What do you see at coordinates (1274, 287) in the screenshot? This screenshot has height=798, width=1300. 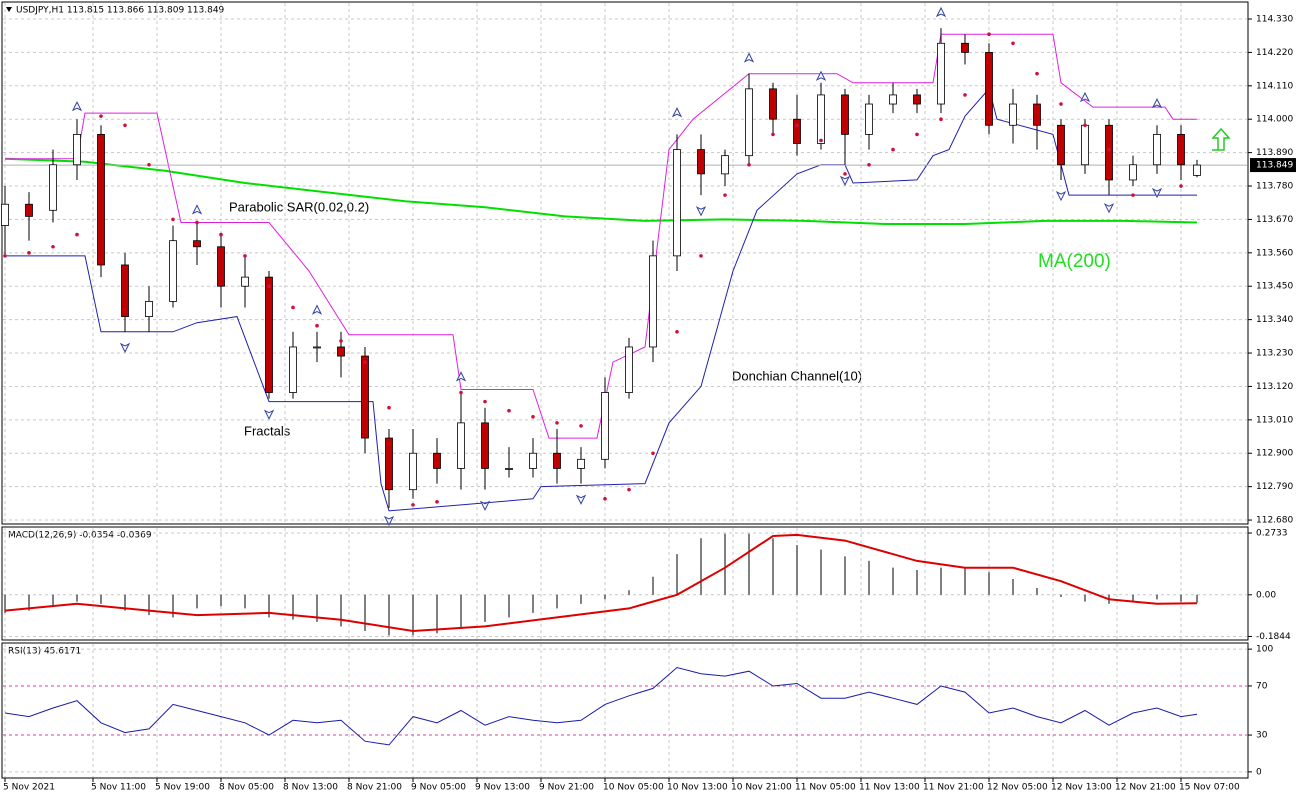 I see `y-tick-label: 113.450` at bounding box center [1274, 287].